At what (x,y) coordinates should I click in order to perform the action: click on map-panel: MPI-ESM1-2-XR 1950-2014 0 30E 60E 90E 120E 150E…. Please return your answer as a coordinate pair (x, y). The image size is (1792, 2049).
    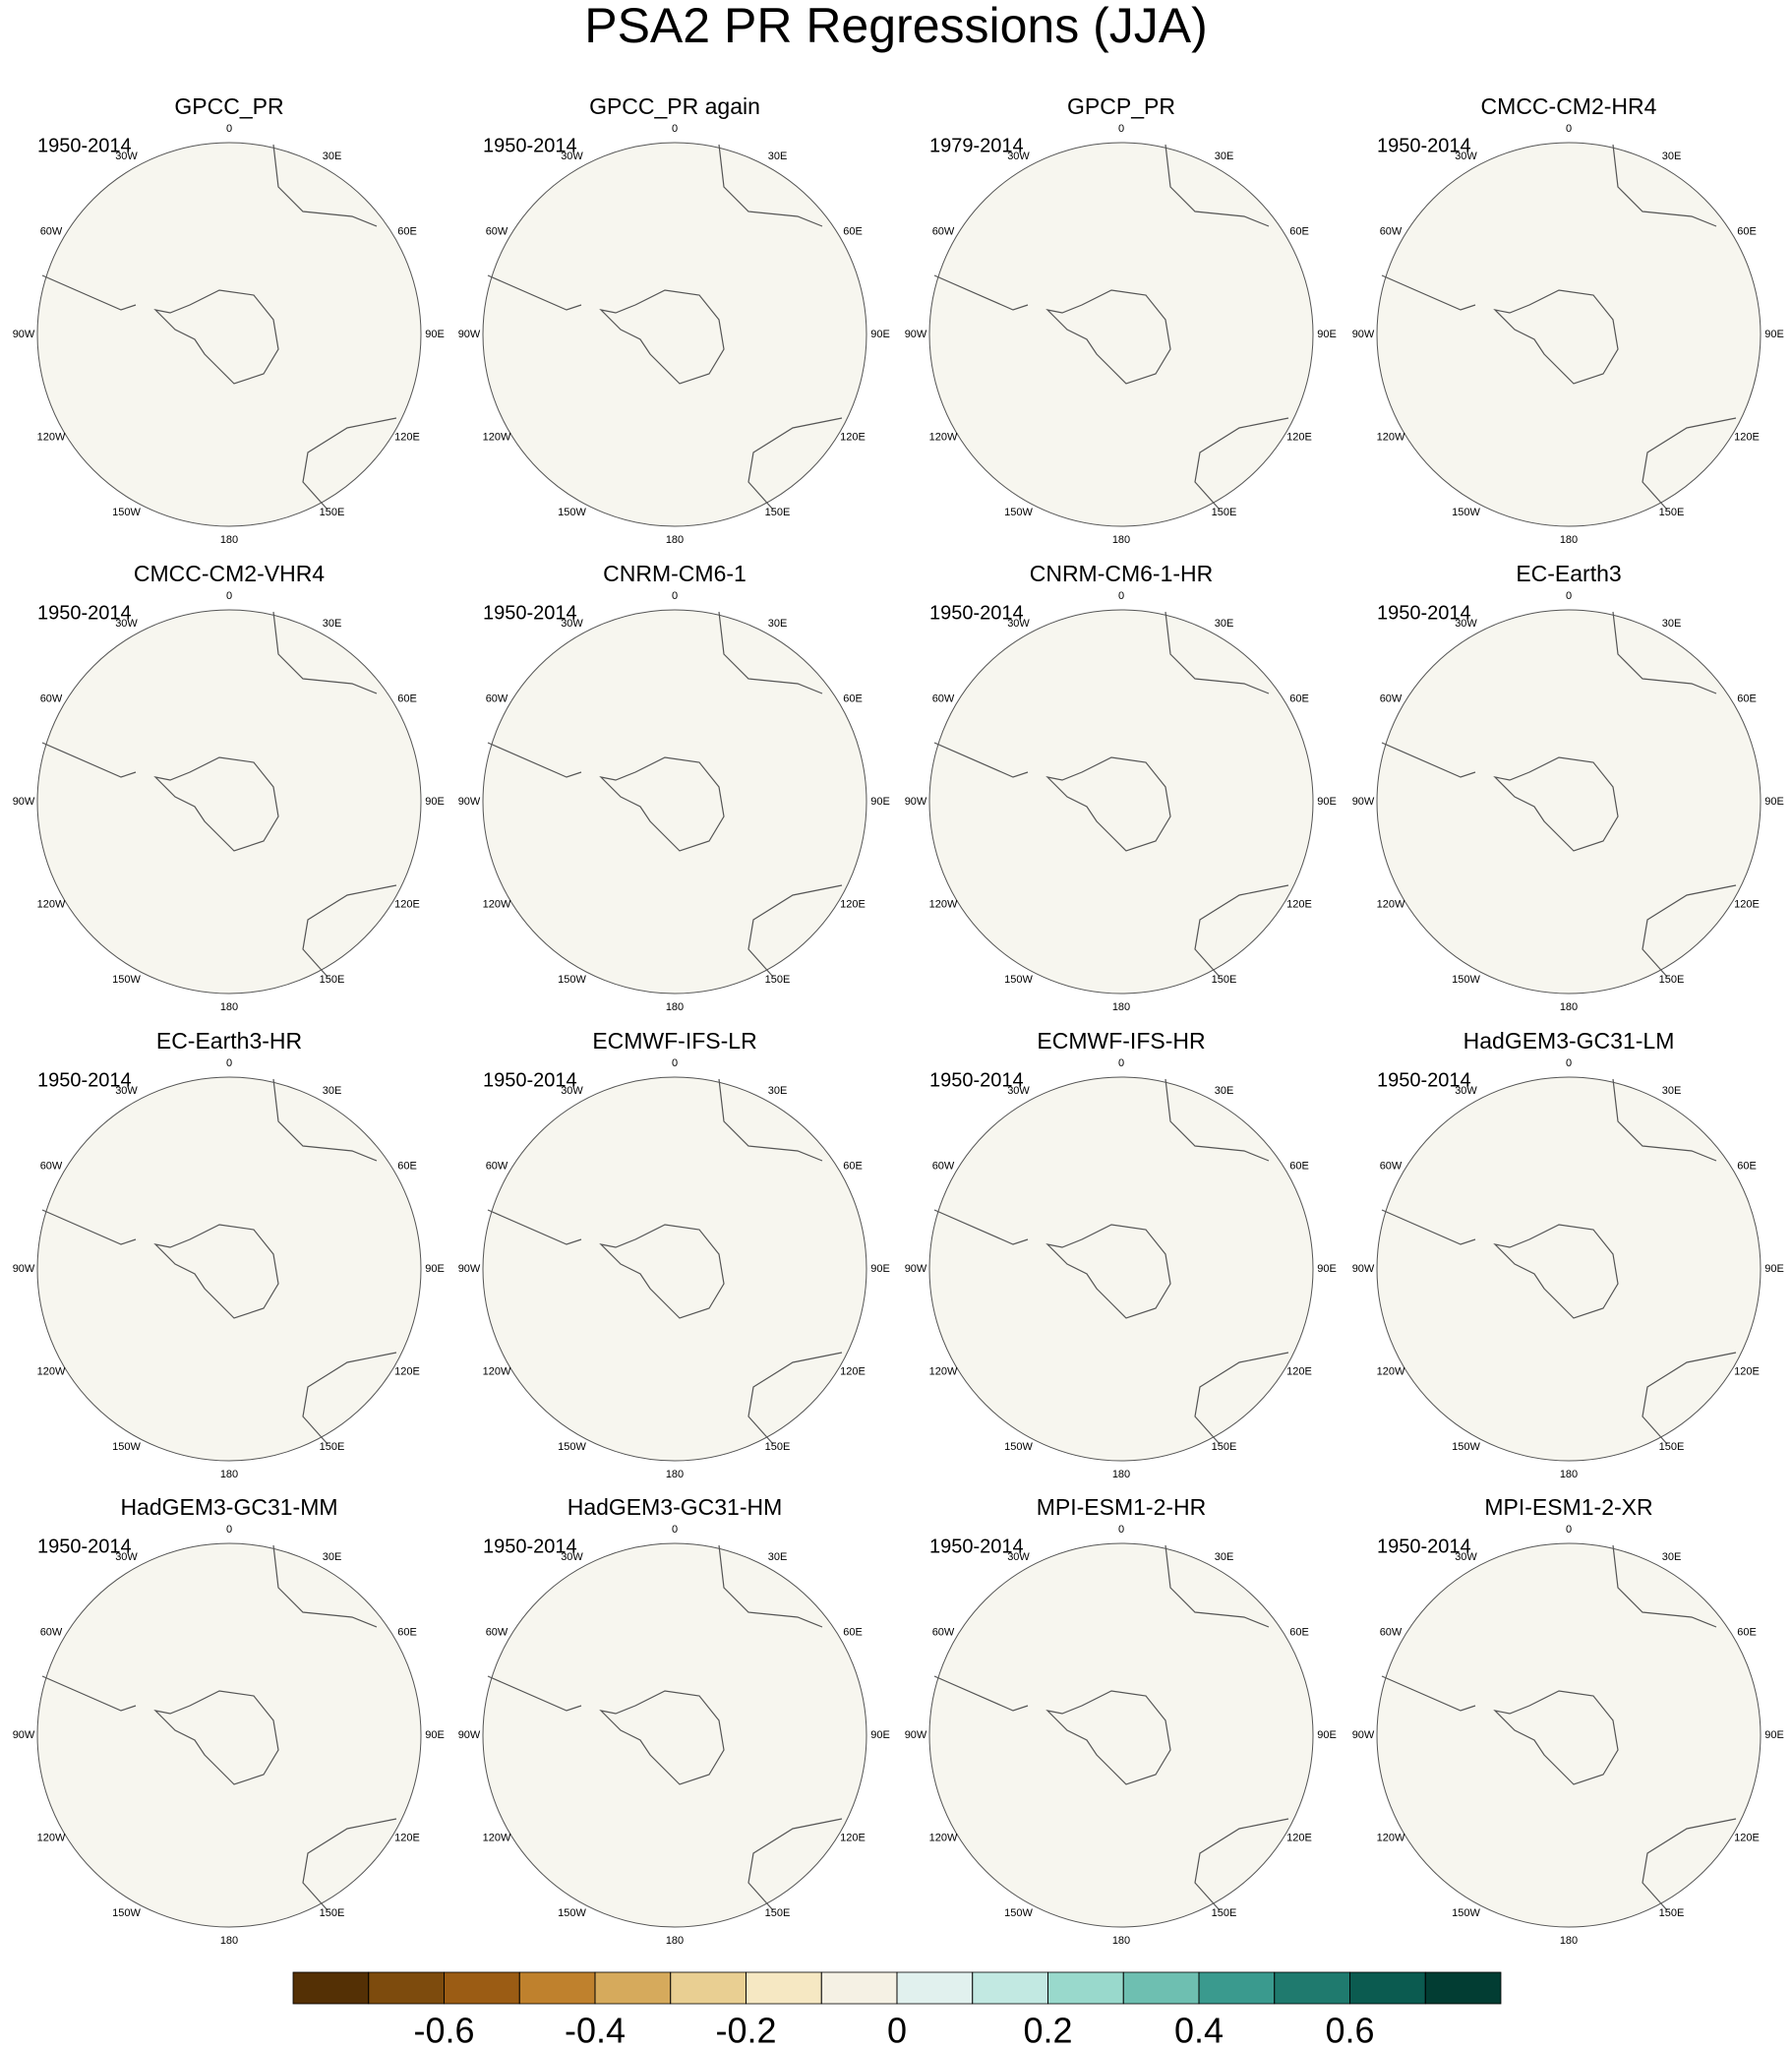
    Looking at the image, I should click on (1568, 1720).